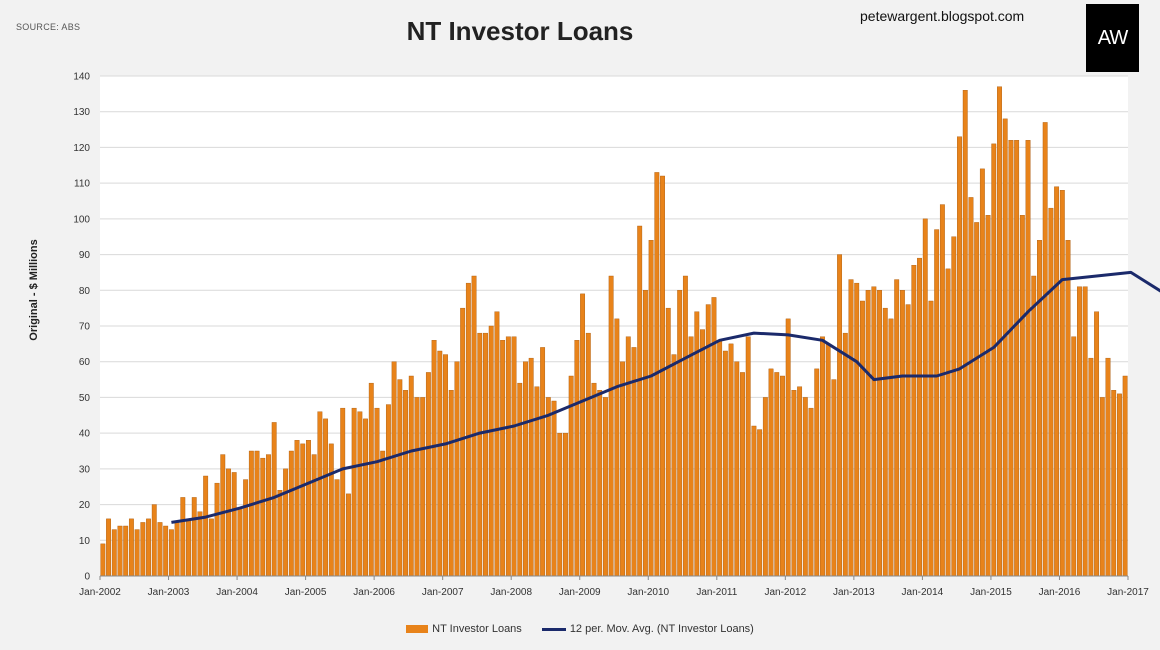  I want to click on x-tick-label: Jan-2007, so click(443, 592).